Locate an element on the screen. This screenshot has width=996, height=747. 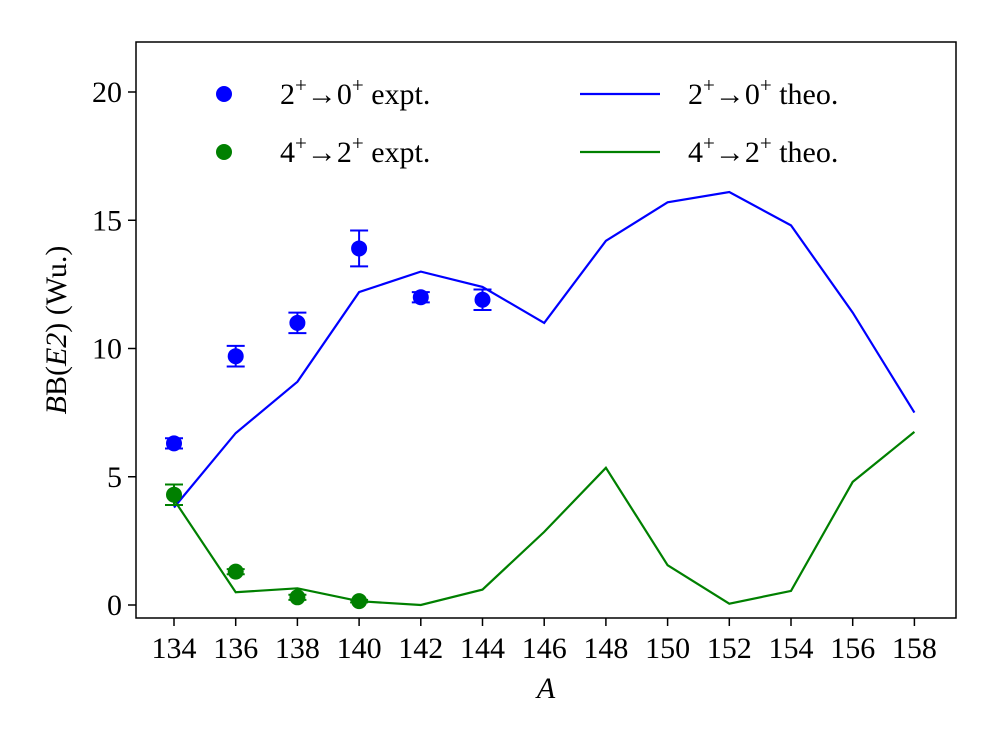
x-axis-title: A is located at coordinates (545, 688).